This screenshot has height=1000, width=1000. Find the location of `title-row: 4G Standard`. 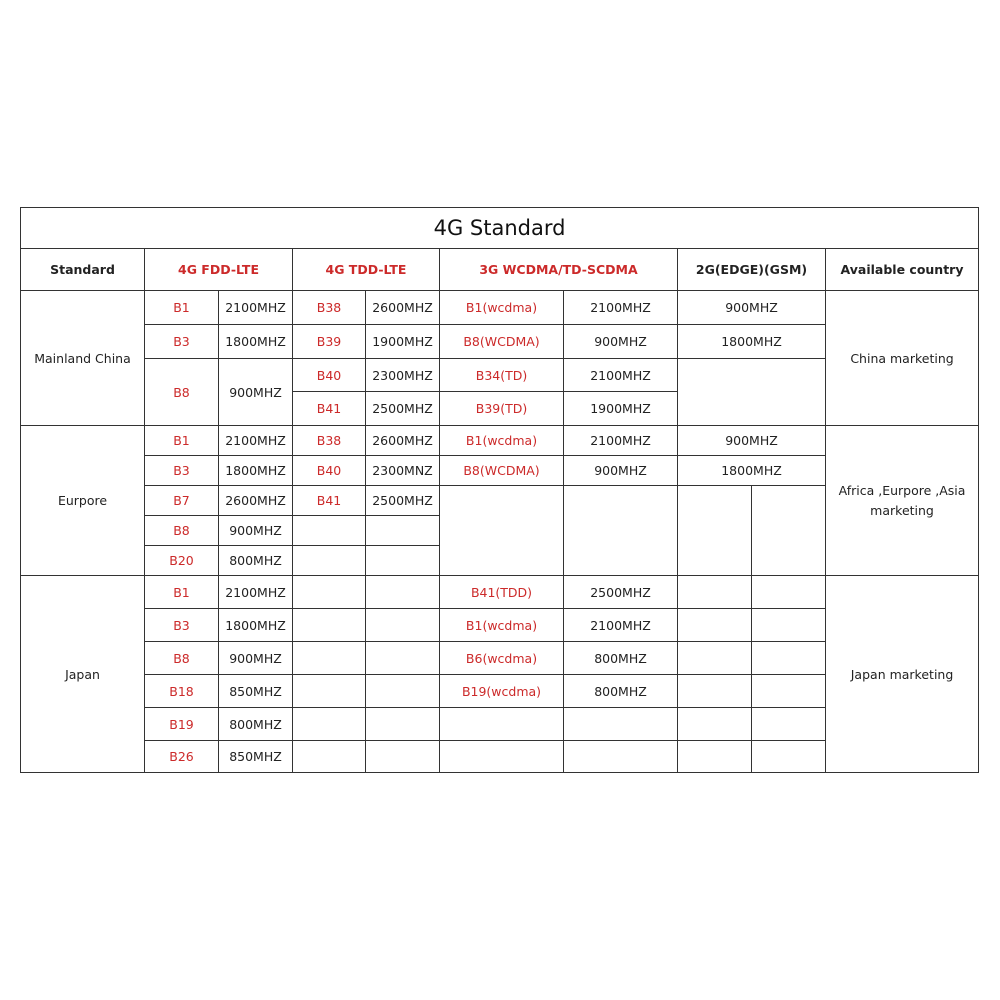

title-row: 4G Standard is located at coordinates (499, 228).